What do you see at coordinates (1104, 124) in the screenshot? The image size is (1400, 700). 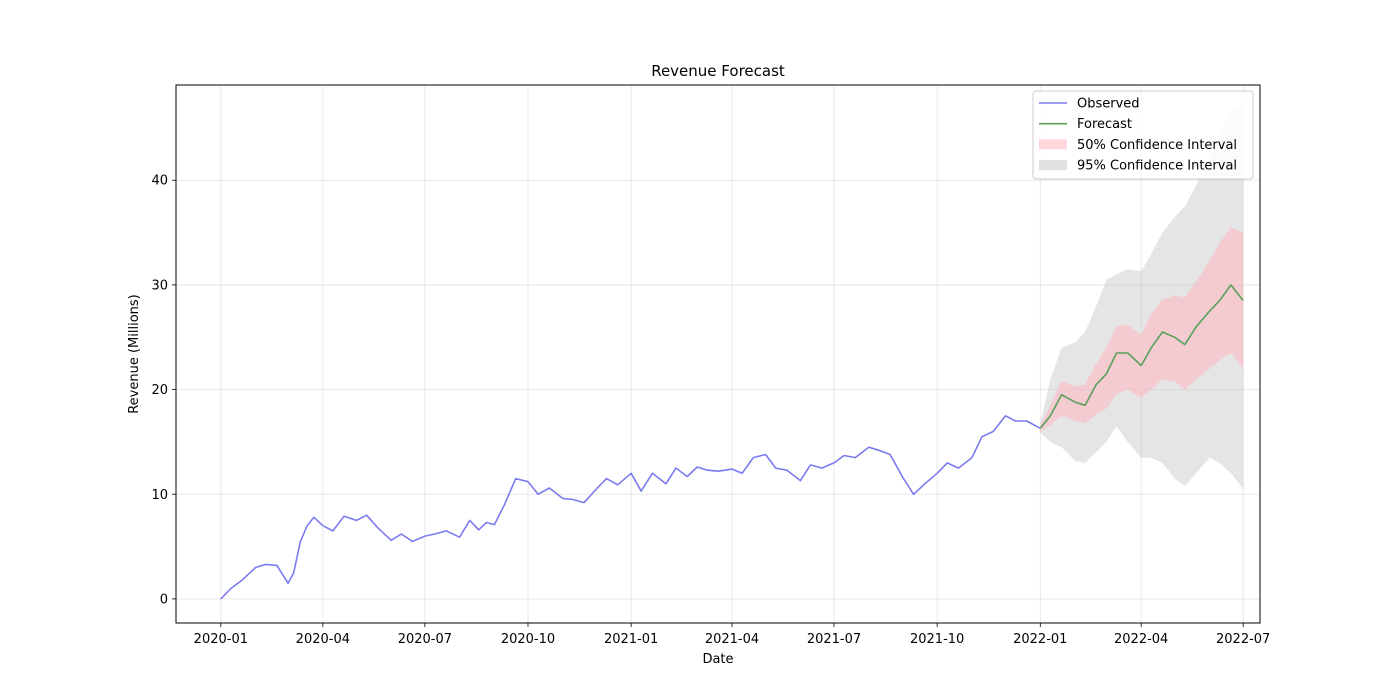 I see `legend-label-forecast: Forecast` at bounding box center [1104, 124].